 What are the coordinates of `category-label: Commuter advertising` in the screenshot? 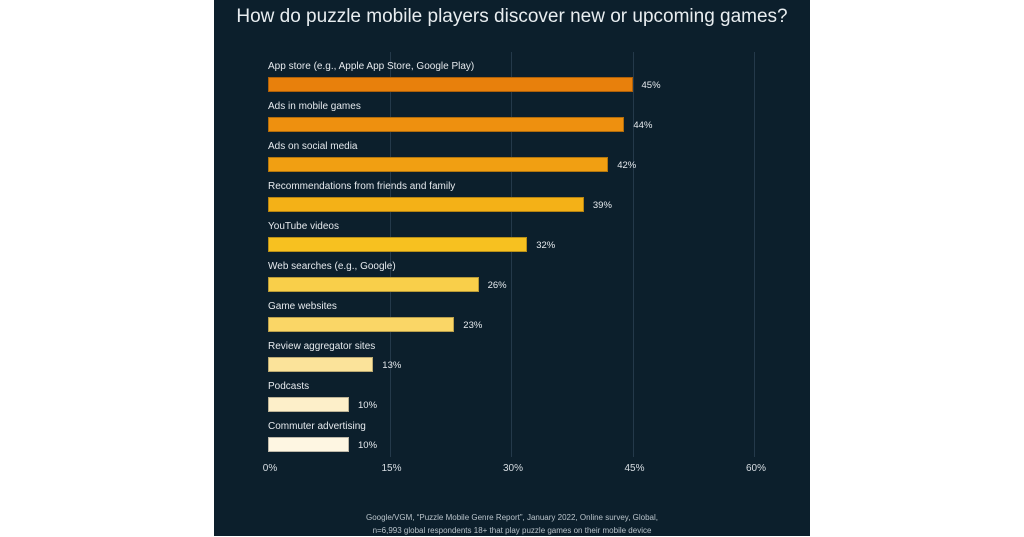 It's located at (317, 426).